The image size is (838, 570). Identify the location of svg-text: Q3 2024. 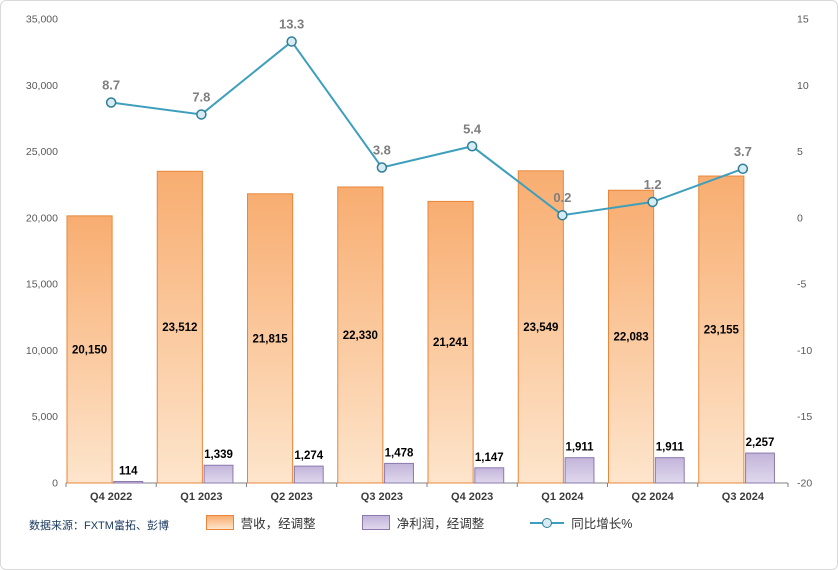
(743, 497).